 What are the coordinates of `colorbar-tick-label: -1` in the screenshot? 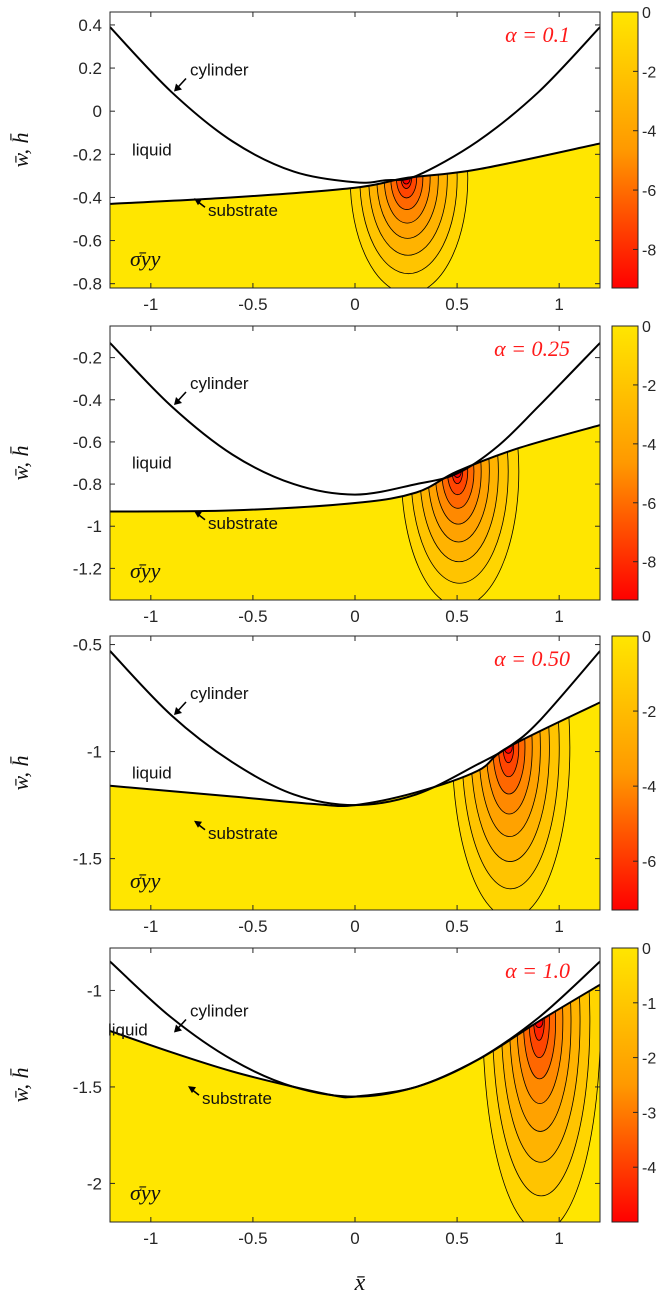 It's located at (649, 1004).